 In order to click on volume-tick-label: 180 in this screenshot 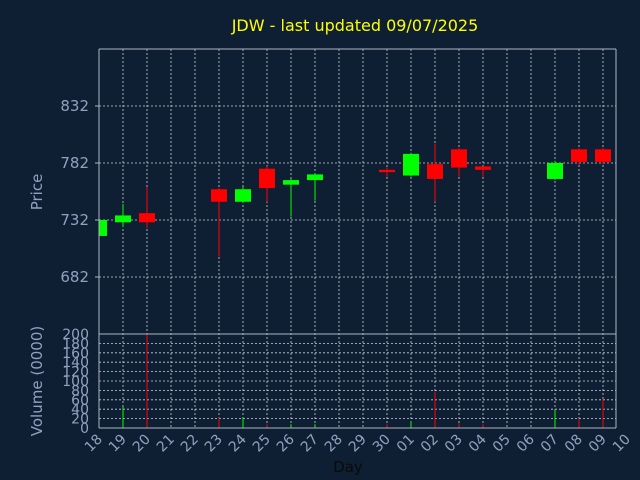, I will do `click(75, 344)`.